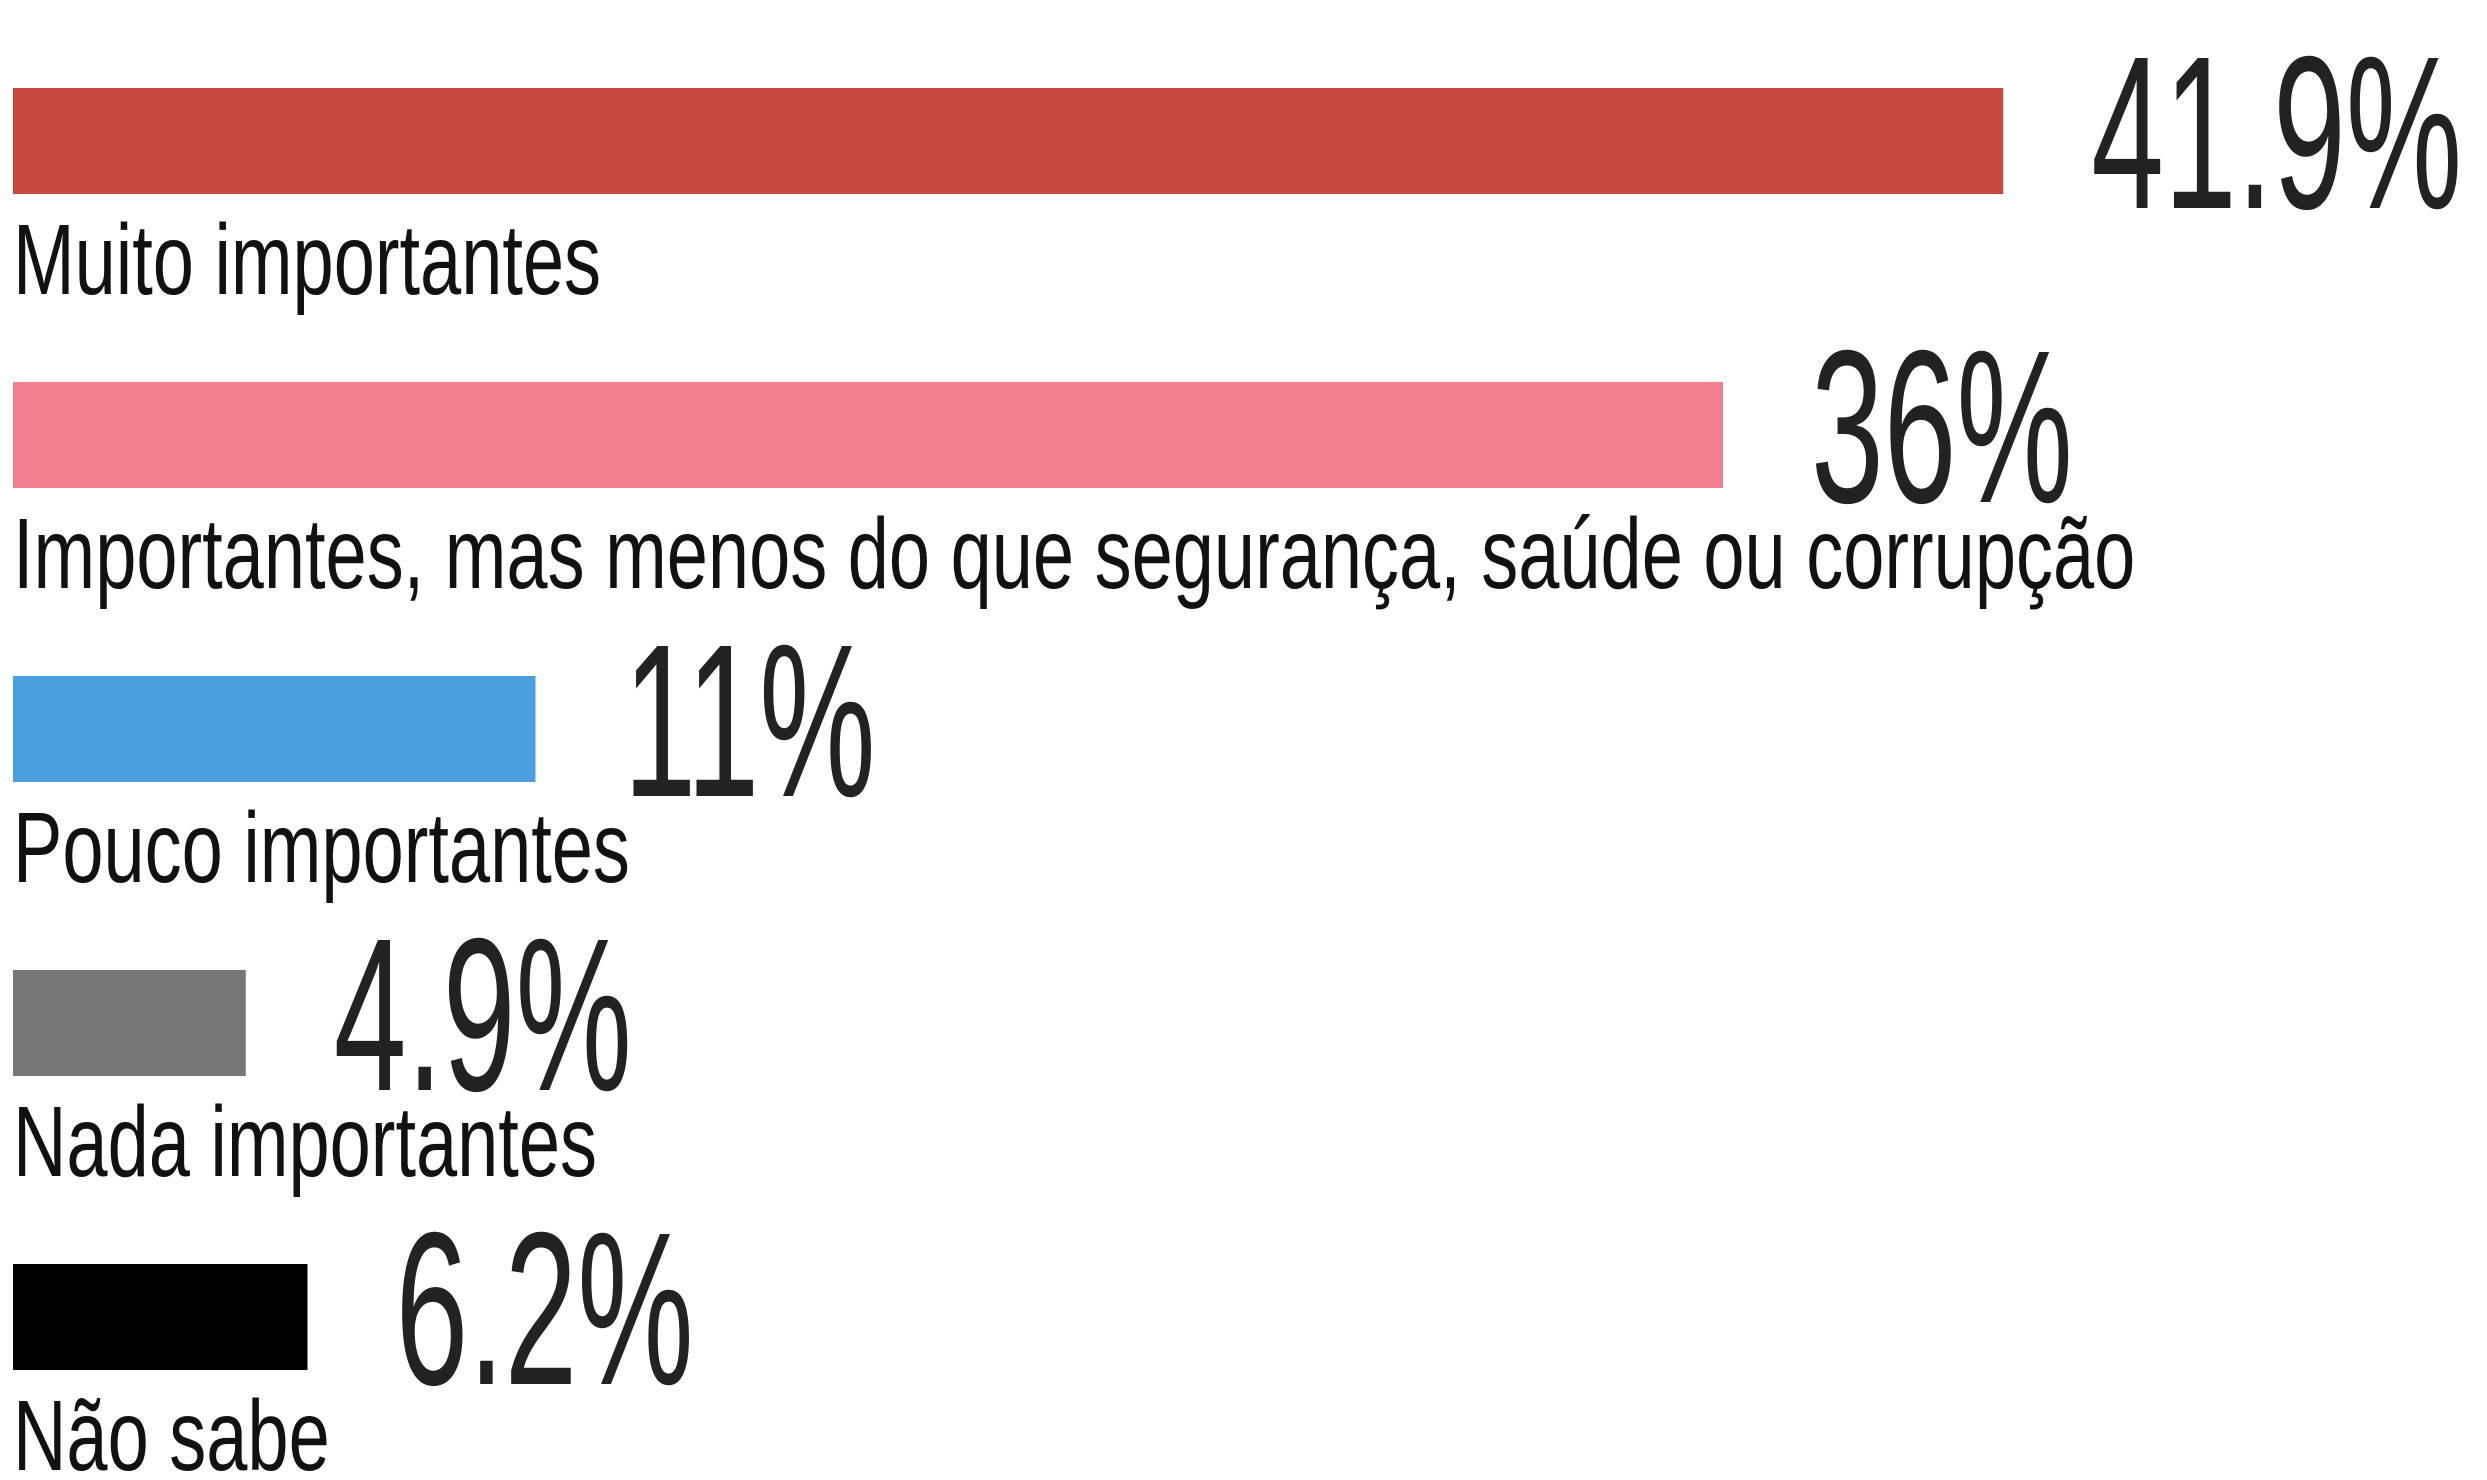 This screenshot has width=2487, height=1480. What do you see at coordinates (2276, 134) in the screenshot?
I see `value-label: 41.9%` at bounding box center [2276, 134].